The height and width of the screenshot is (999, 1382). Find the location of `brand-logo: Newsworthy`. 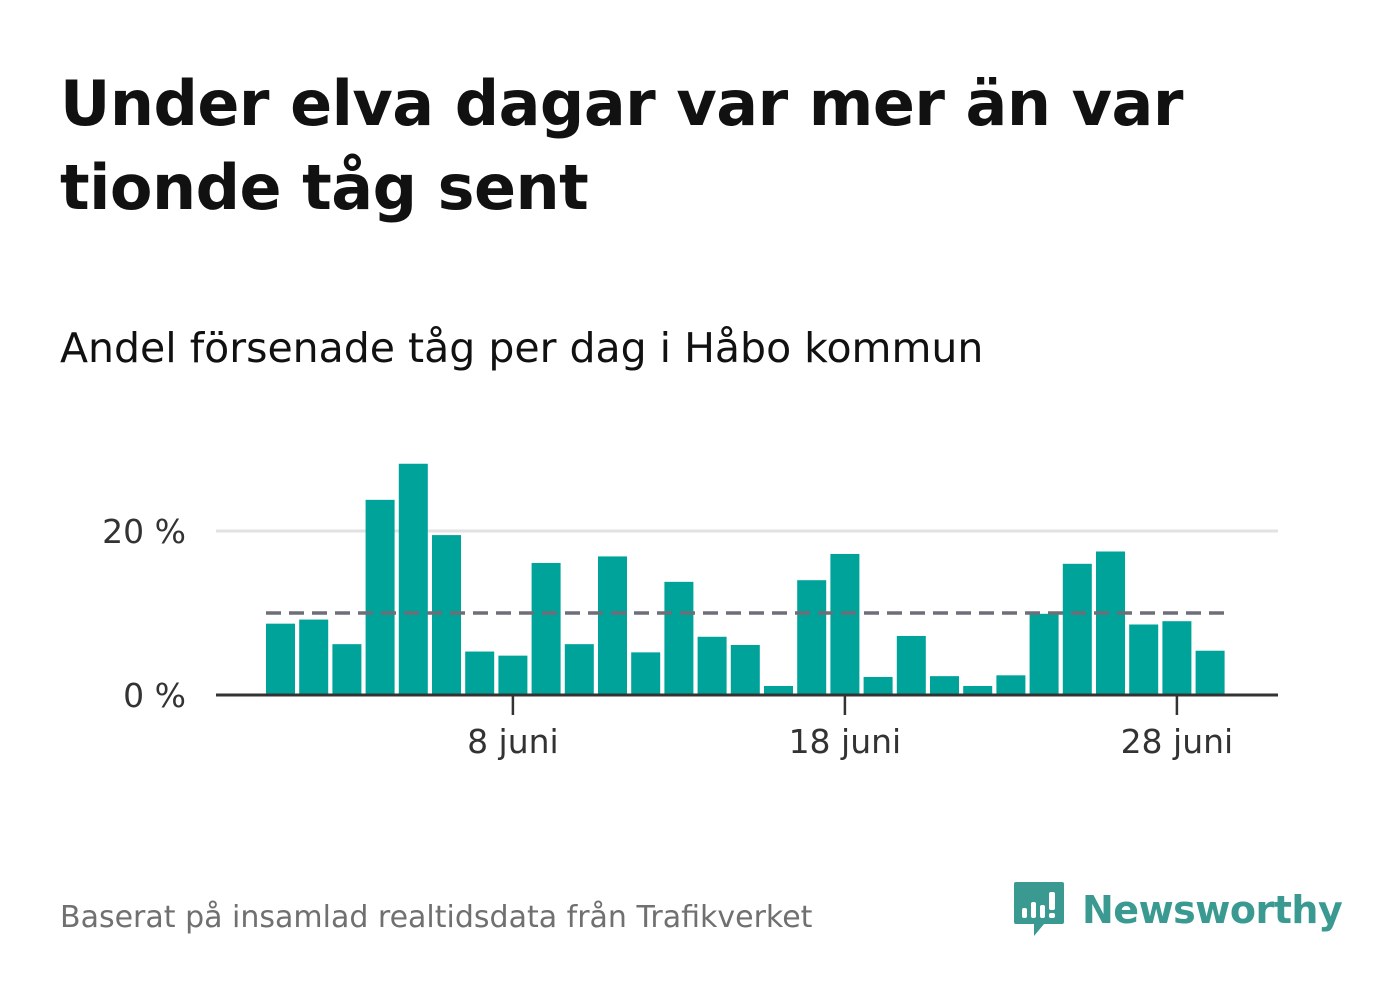

brand-logo: Newsworthy is located at coordinates (1177, 910).